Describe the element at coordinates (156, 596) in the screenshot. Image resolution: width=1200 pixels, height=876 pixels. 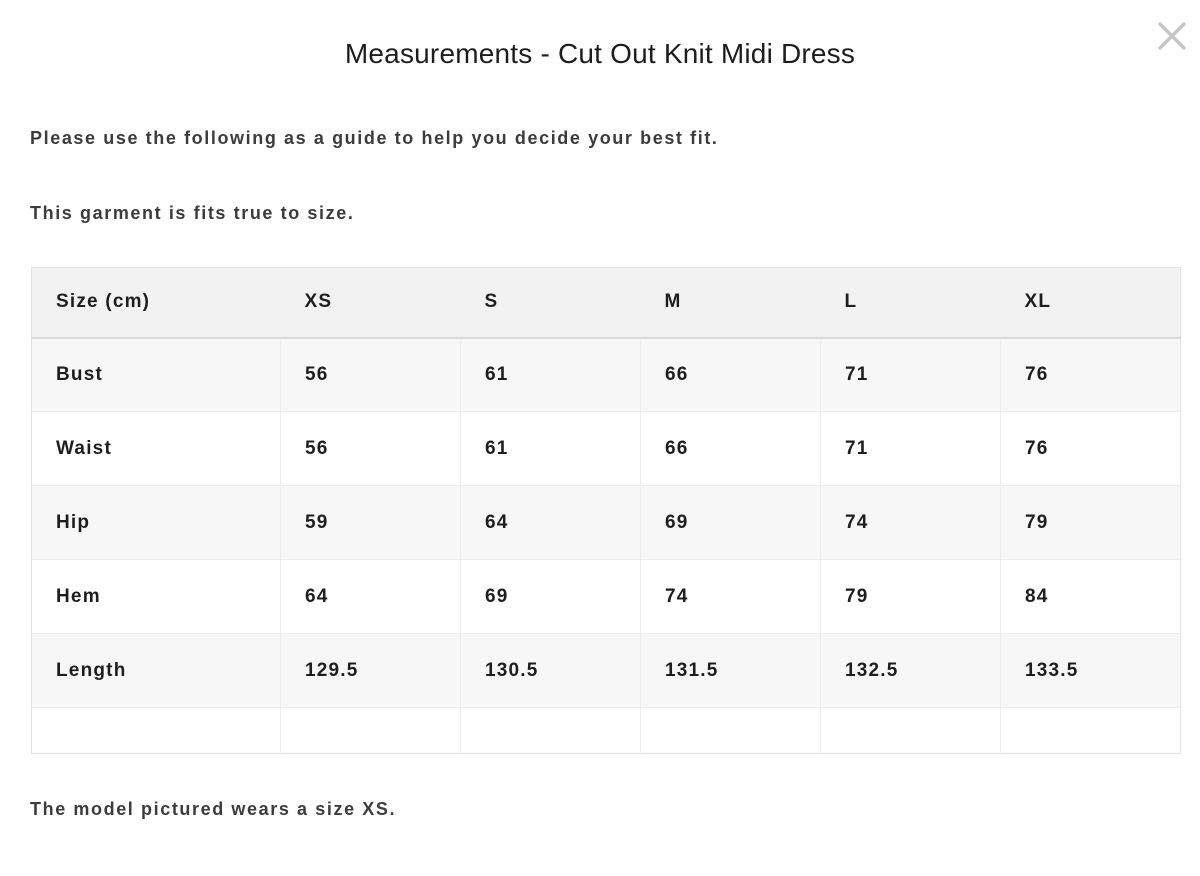
I see `row-label: Hem` at that location.